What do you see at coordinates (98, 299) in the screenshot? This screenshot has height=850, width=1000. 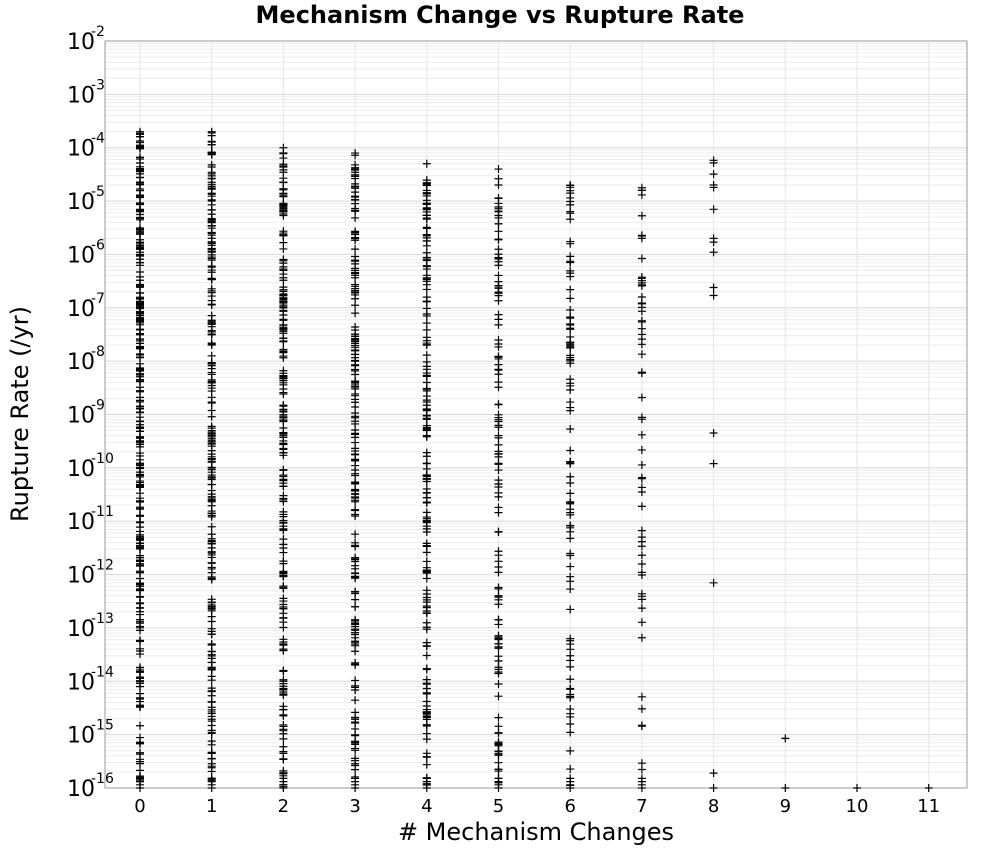 I see `y-tick-exponent: -7` at bounding box center [98, 299].